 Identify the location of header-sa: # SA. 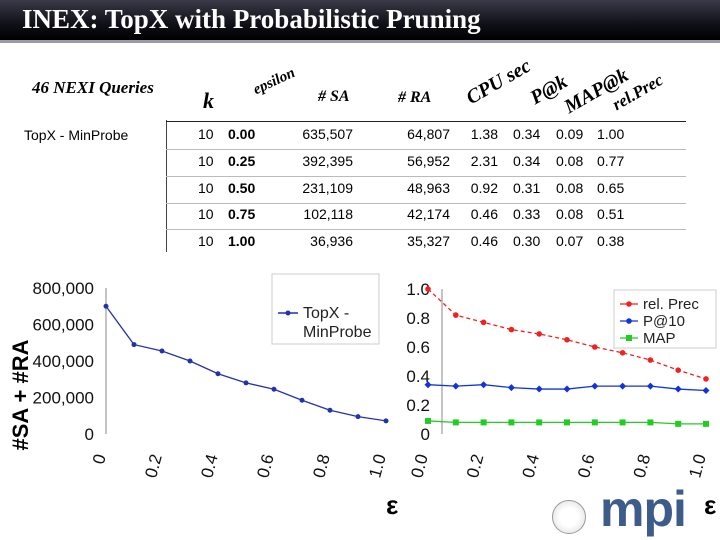
(334, 96).